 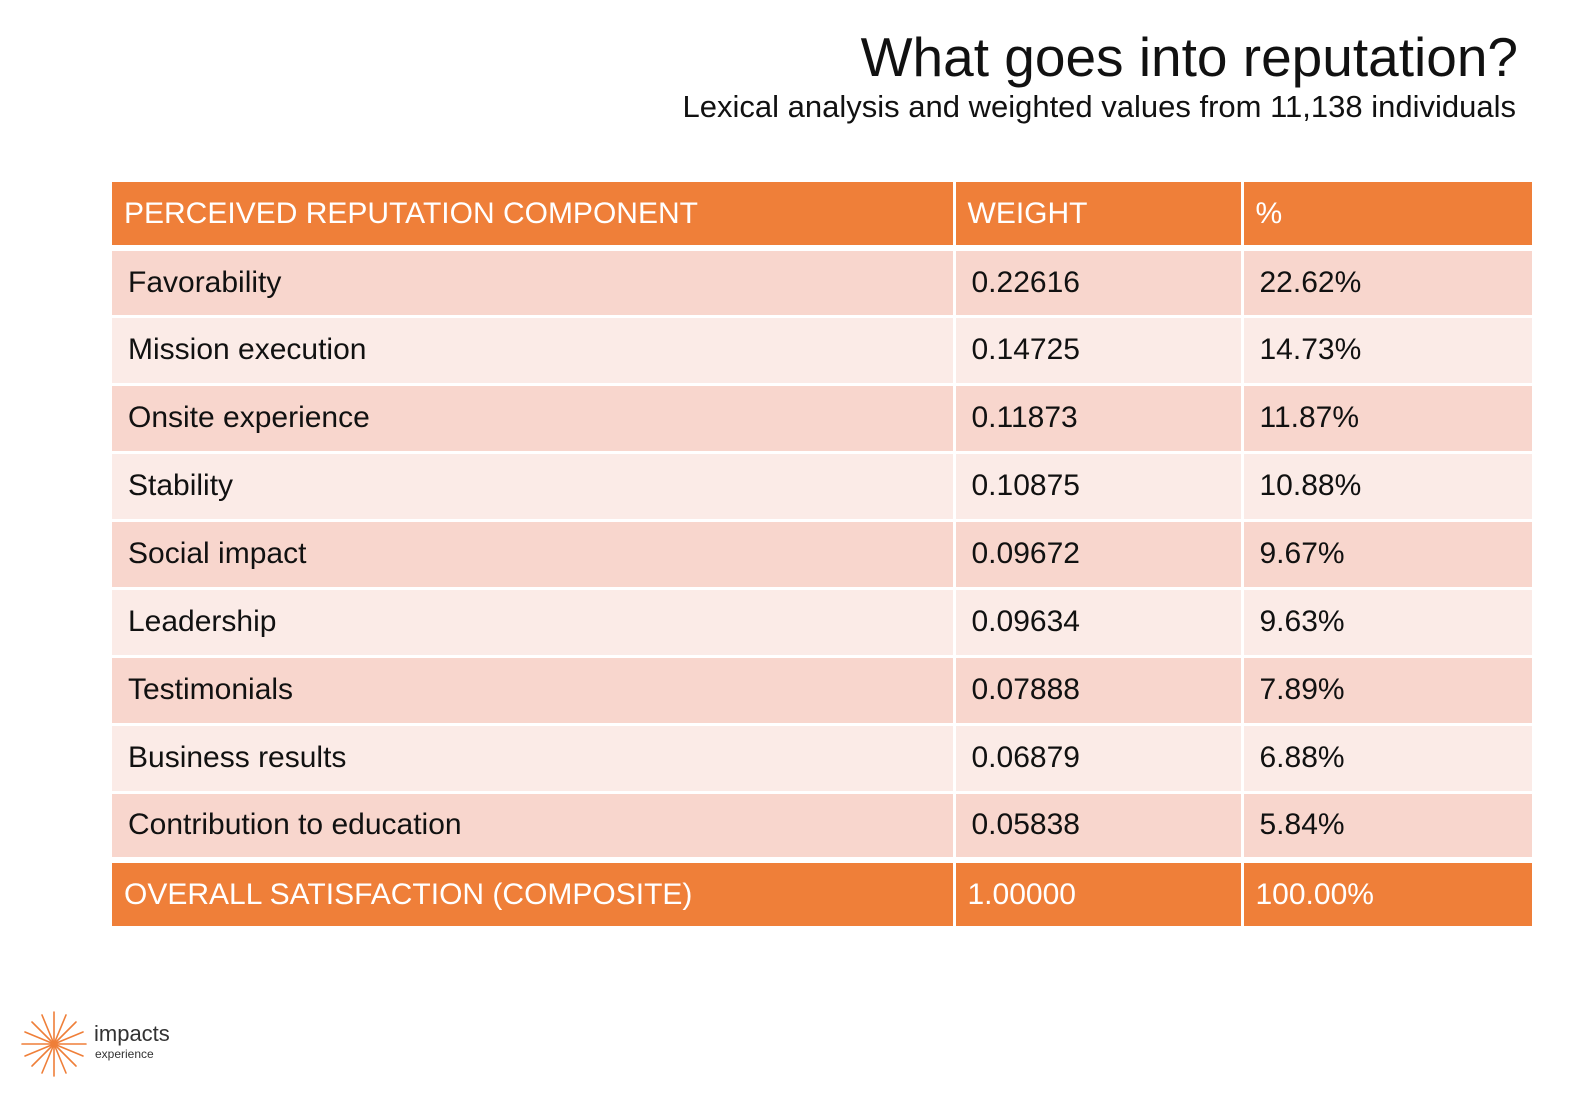 I want to click on weight-cell: 0.09672, so click(x=1099, y=555).